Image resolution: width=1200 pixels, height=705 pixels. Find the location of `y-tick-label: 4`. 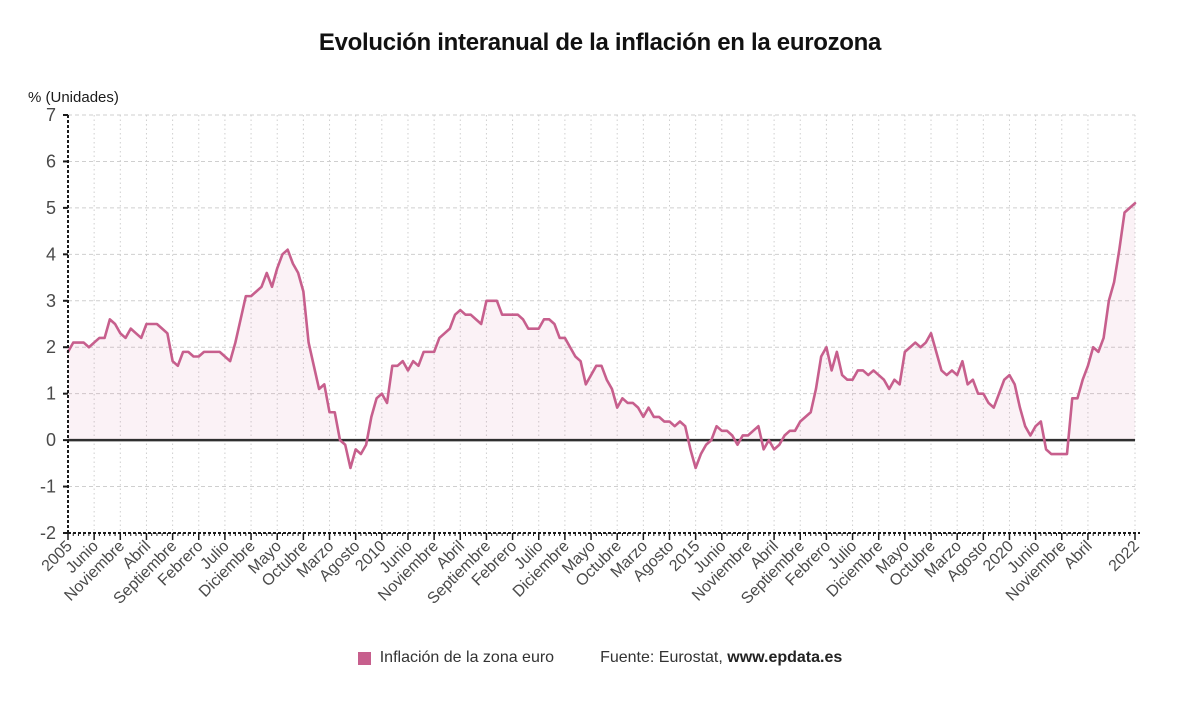

y-tick-label: 4 is located at coordinates (51, 254).